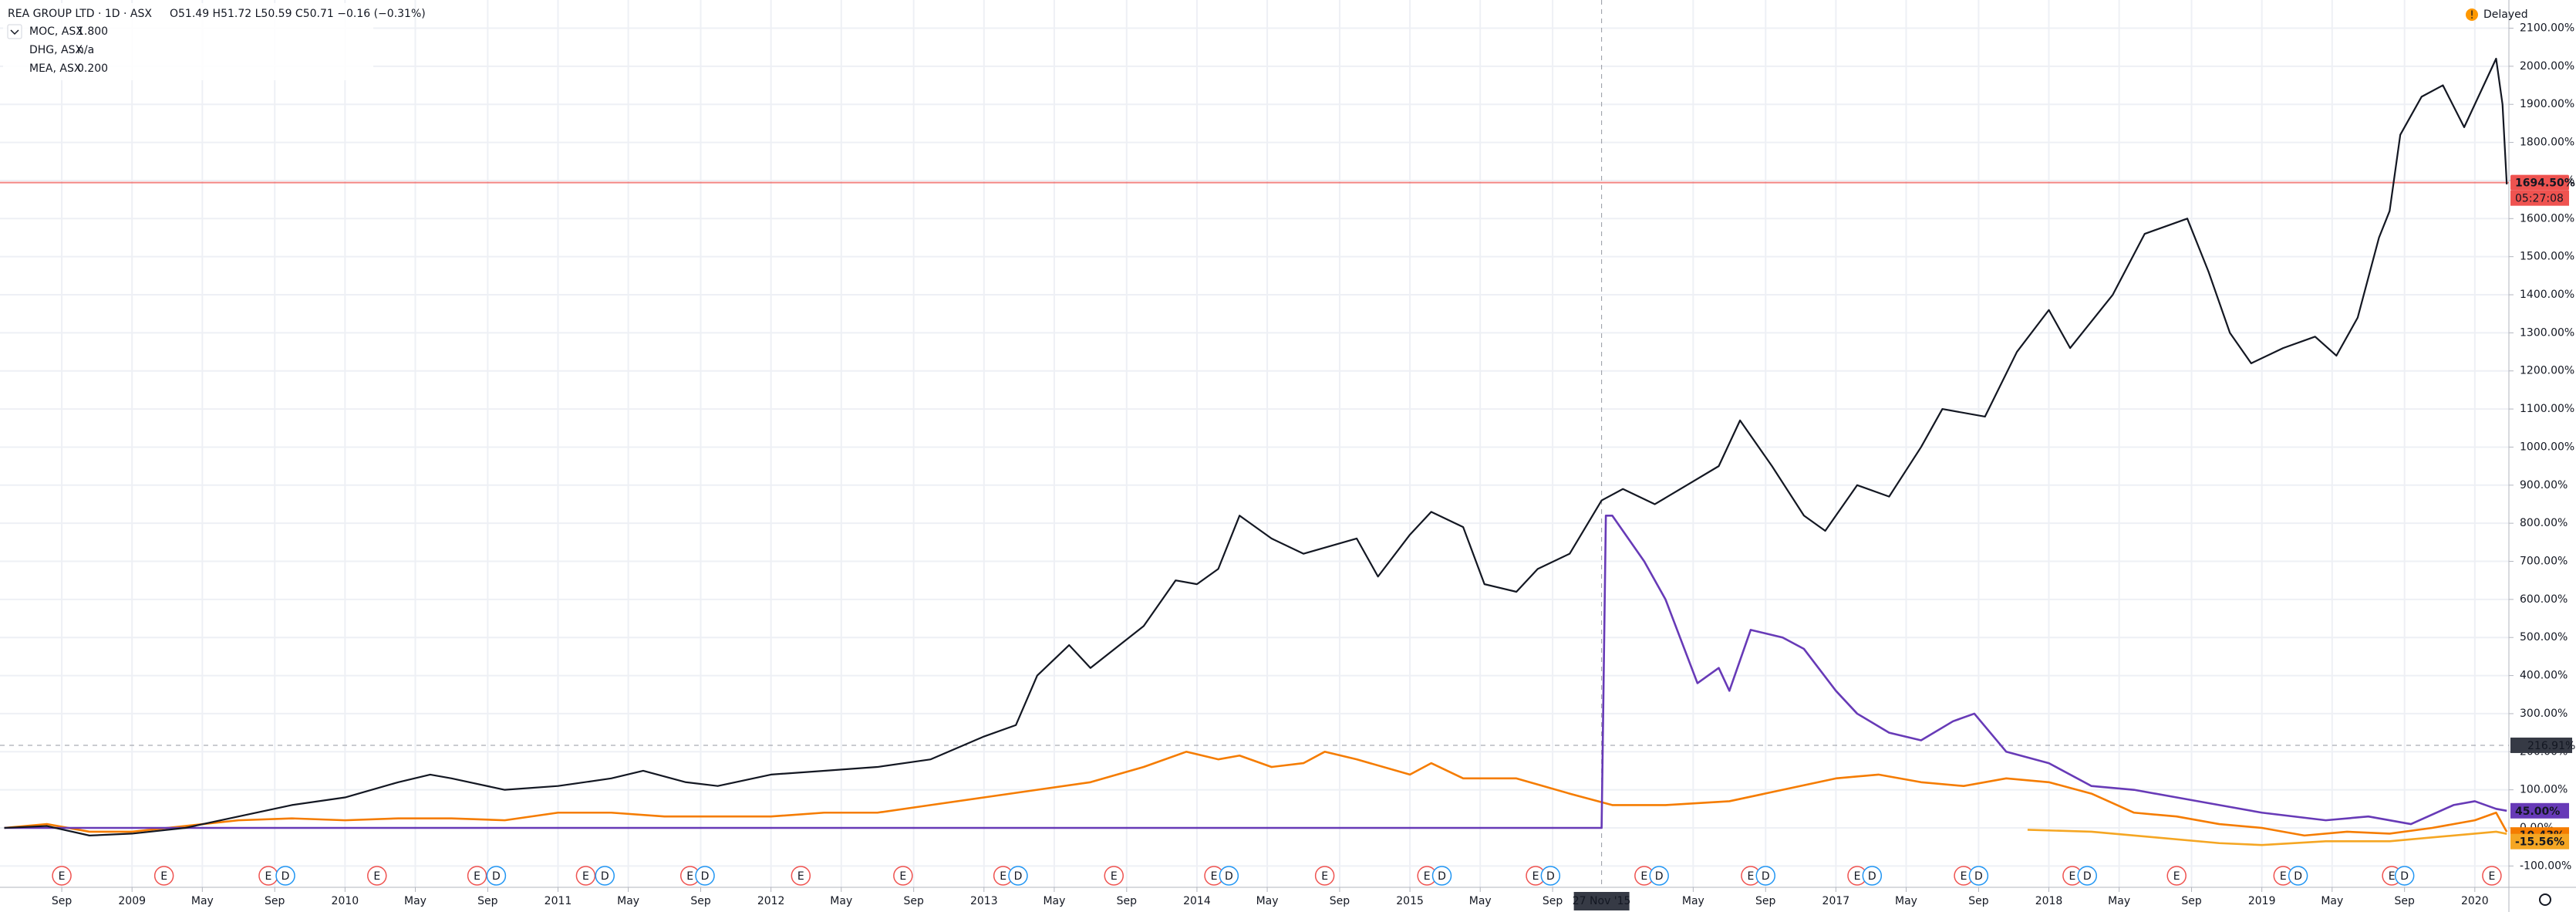 This screenshot has width=2576, height=912. What do you see at coordinates (2544, 676) in the screenshot?
I see `y-tick-label: 400.00%` at bounding box center [2544, 676].